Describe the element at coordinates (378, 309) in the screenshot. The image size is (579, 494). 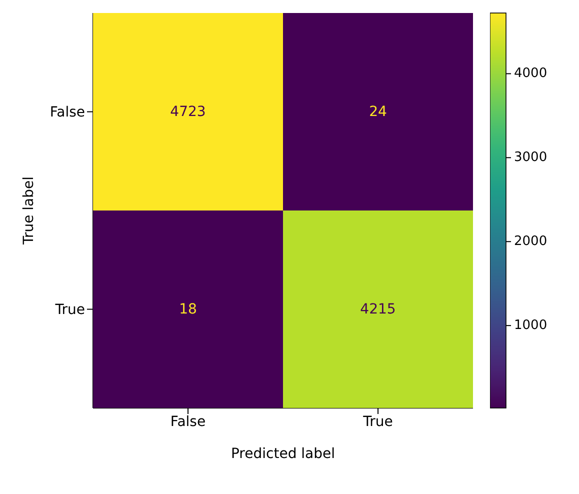
I see `data-label: 4215` at that location.